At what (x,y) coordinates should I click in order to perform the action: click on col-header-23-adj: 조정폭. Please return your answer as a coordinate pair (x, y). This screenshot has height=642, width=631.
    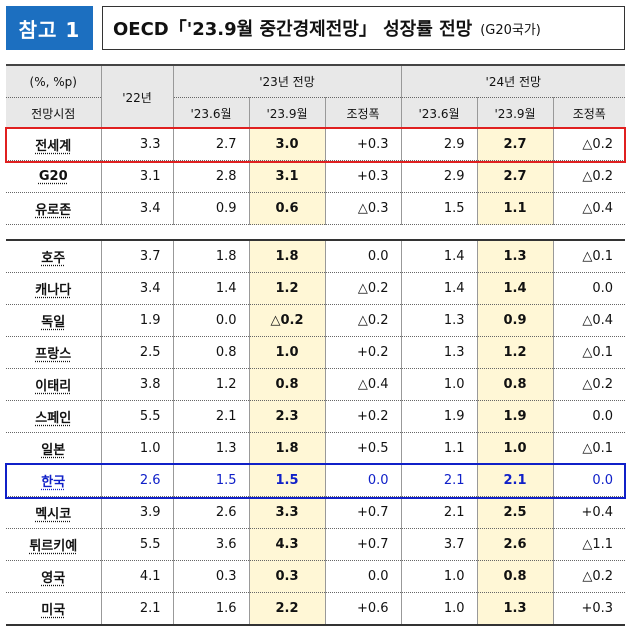
    Looking at the image, I should click on (363, 113).